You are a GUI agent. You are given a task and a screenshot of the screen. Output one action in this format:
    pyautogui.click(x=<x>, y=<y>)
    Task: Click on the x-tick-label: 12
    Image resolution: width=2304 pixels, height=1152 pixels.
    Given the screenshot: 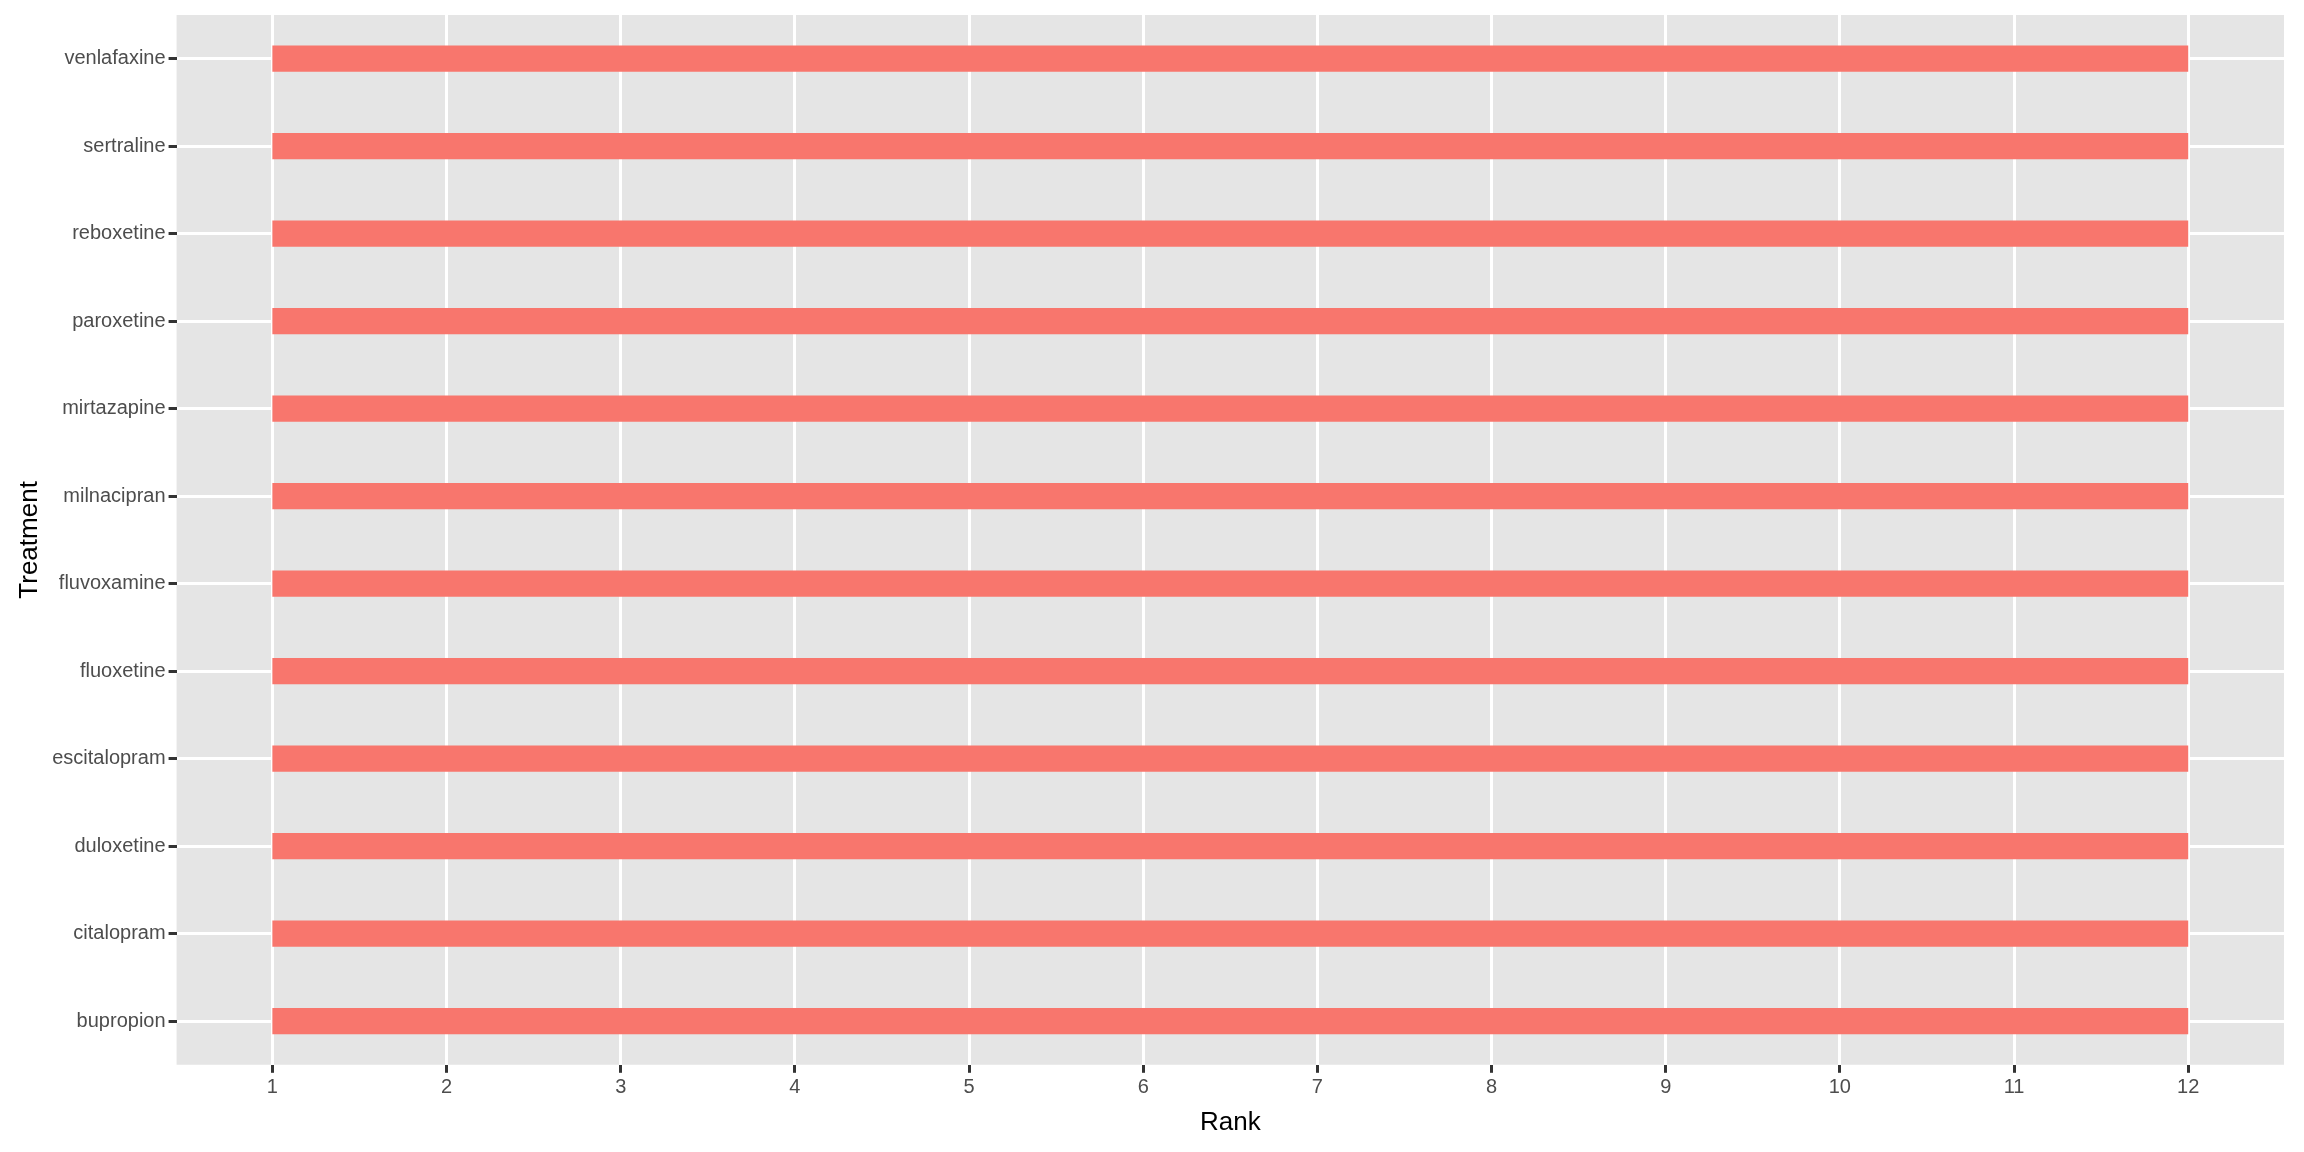 What is the action you would take?
    pyautogui.click(x=2188, y=1086)
    